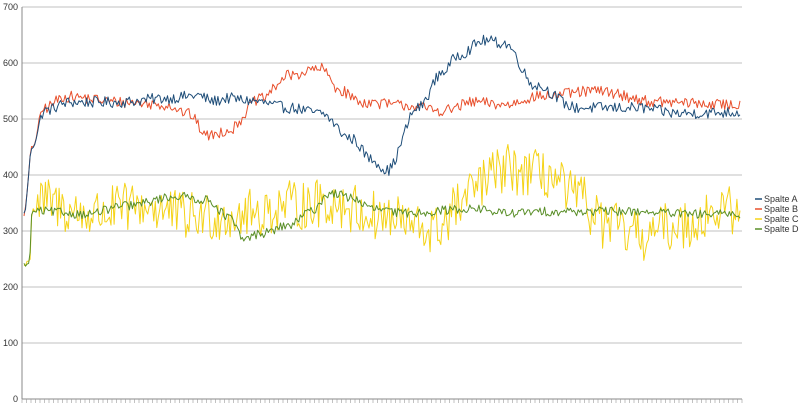  Describe the element at coordinates (781, 229) in the screenshot. I see `legend-label: Spalte D` at that location.